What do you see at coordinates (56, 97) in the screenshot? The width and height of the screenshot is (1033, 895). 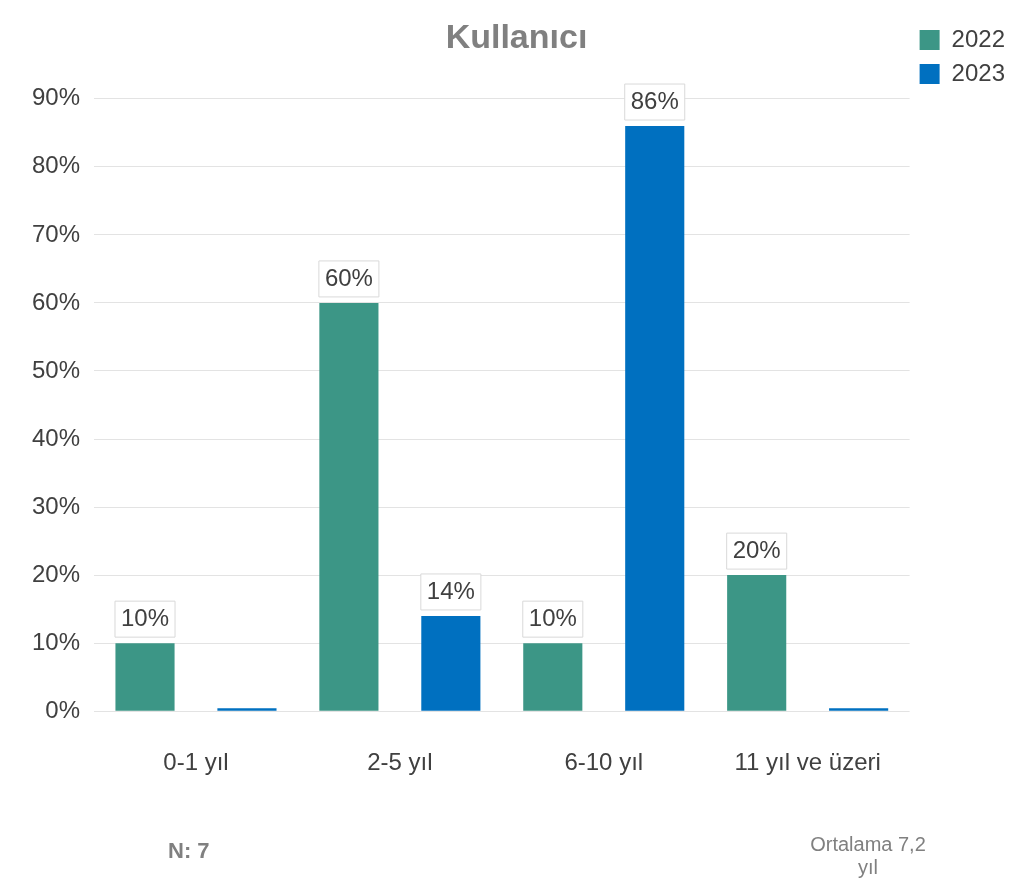 I see `y-tick-label: 90%` at bounding box center [56, 97].